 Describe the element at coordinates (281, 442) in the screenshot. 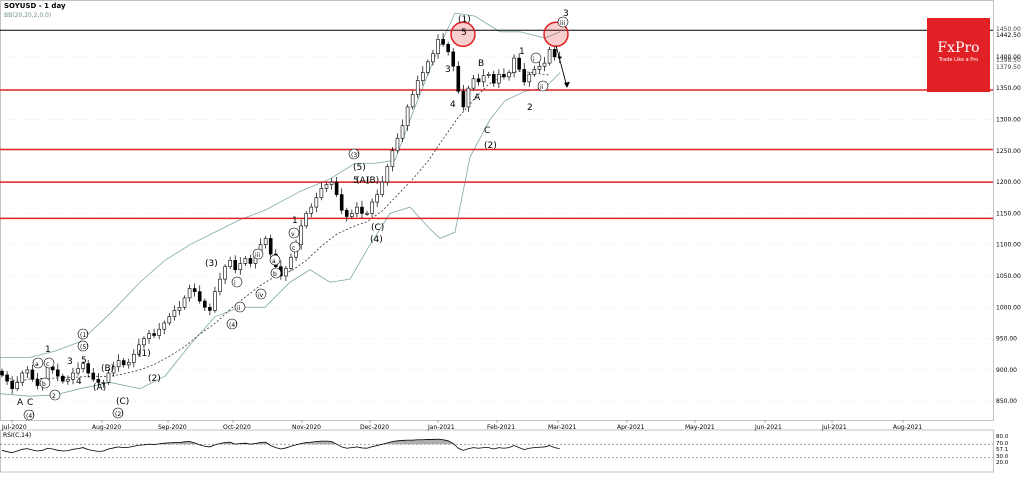

I see `rsi-overbought-fill` at that location.